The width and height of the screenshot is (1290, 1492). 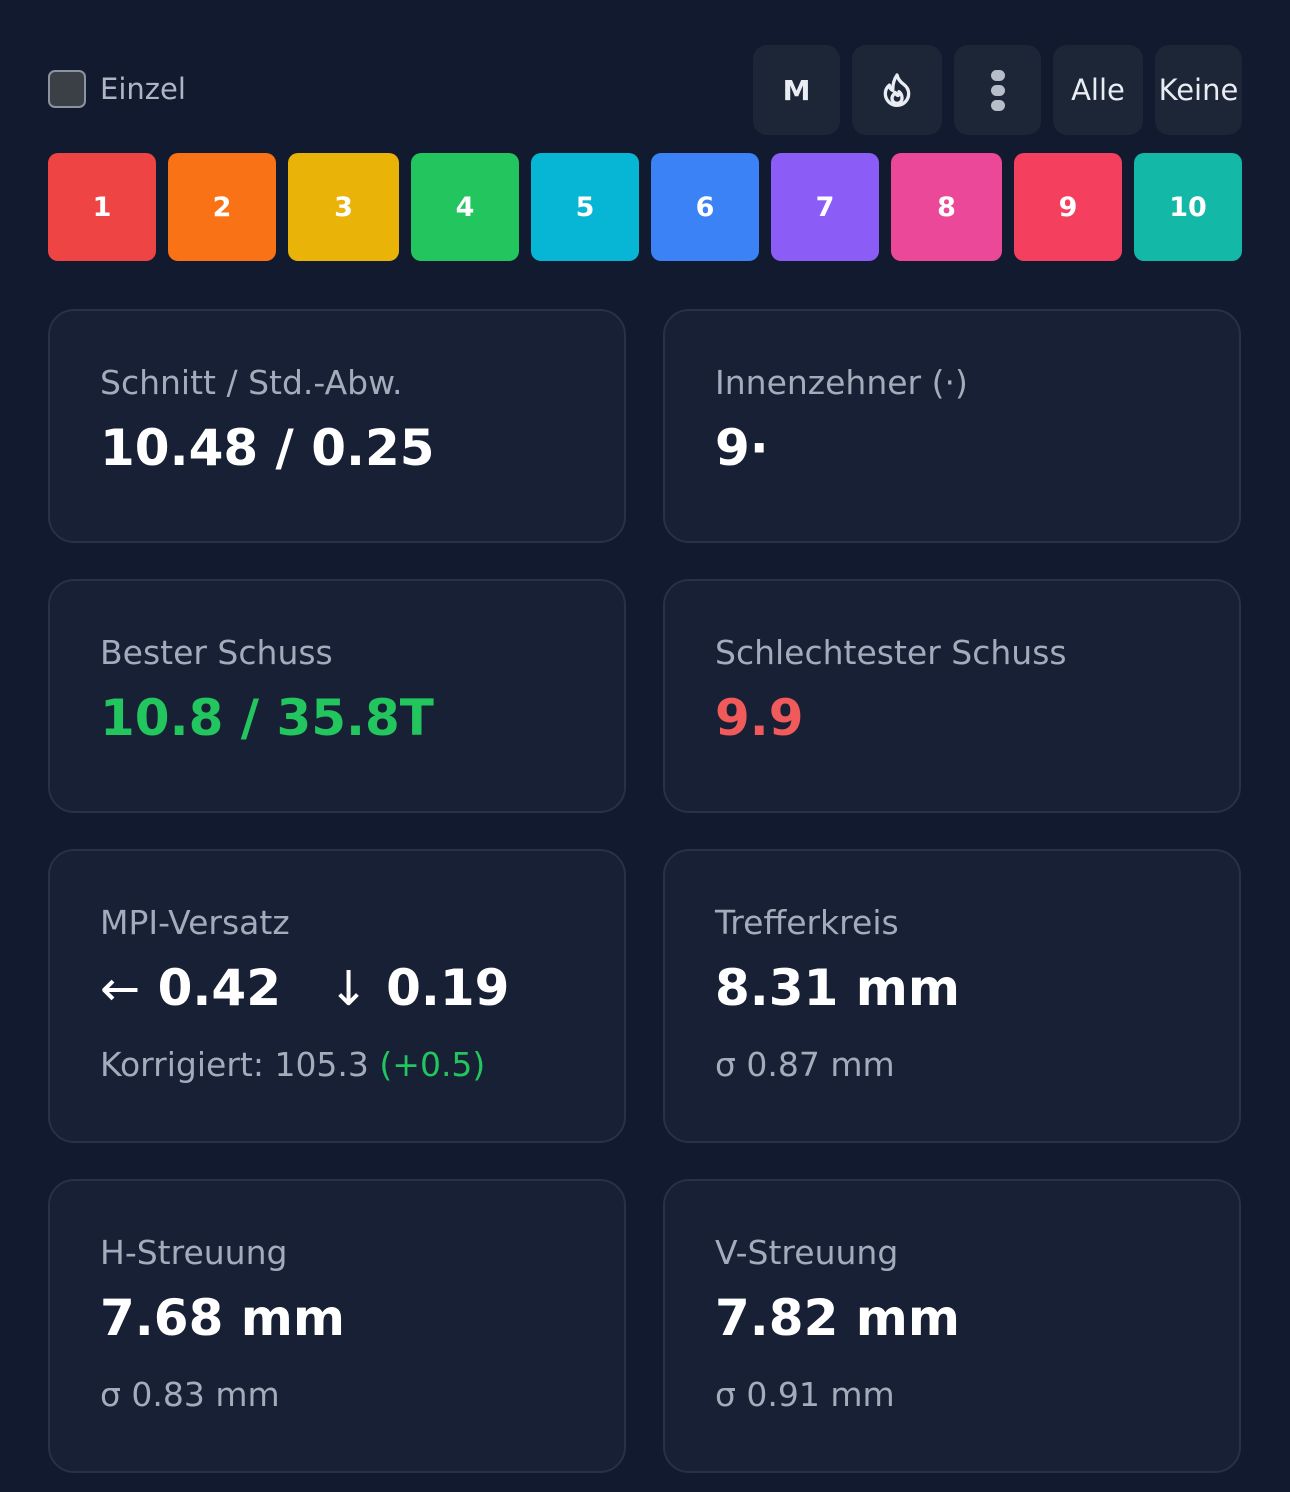 I want to click on average-value: 10.48 / 0.25, so click(x=267, y=448).